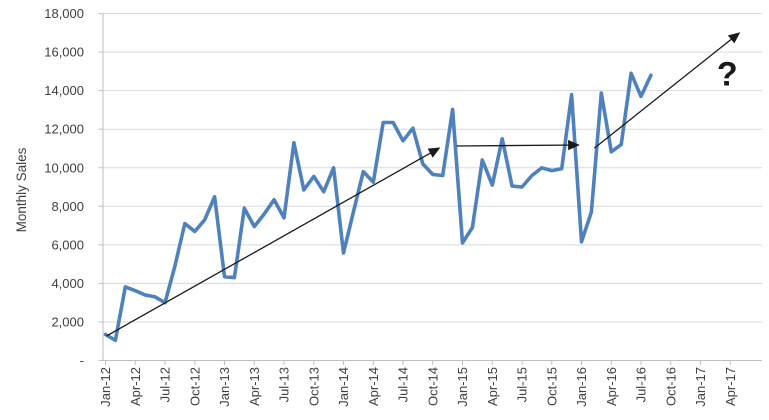 This screenshot has width=769, height=420. What do you see at coordinates (64, 129) in the screenshot?
I see `y-tick-label: 12,000` at bounding box center [64, 129].